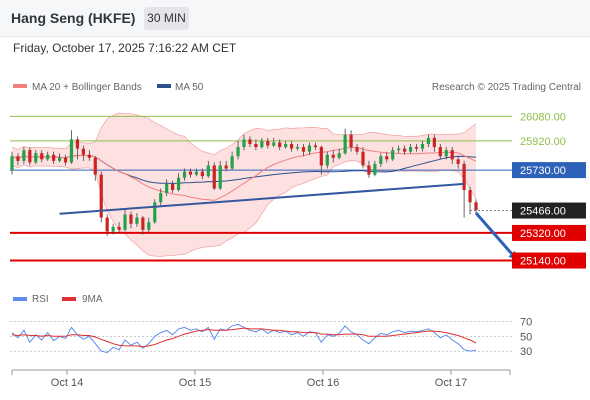 Image resolution: width=590 pixels, height=400 pixels. Describe the element at coordinates (58, 299) in the screenshot. I see `rsi-legend: RSI 9MA` at that location.